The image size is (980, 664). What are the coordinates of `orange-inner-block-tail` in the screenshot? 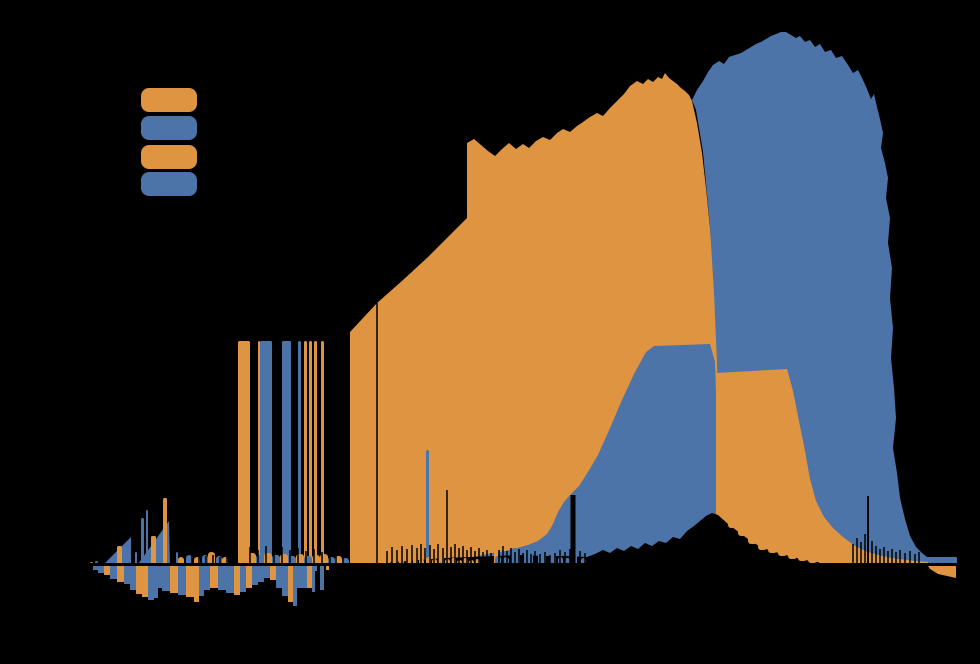 It's located at (823, 467).